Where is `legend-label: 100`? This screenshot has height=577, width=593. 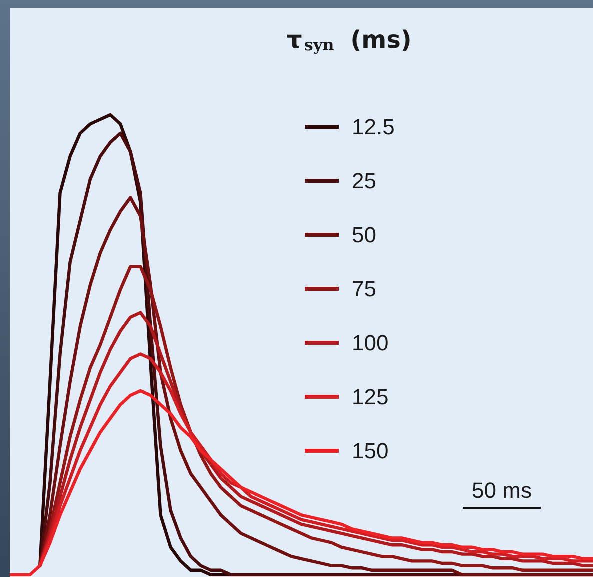 legend-label: 100 is located at coordinates (370, 343).